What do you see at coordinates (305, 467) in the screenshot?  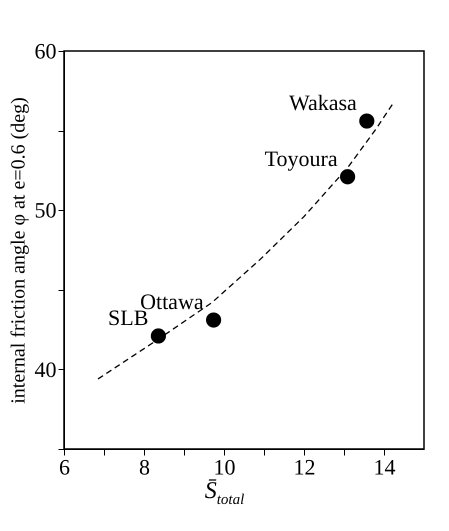 I see `x-tick-label: 12` at bounding box center [305, 467].